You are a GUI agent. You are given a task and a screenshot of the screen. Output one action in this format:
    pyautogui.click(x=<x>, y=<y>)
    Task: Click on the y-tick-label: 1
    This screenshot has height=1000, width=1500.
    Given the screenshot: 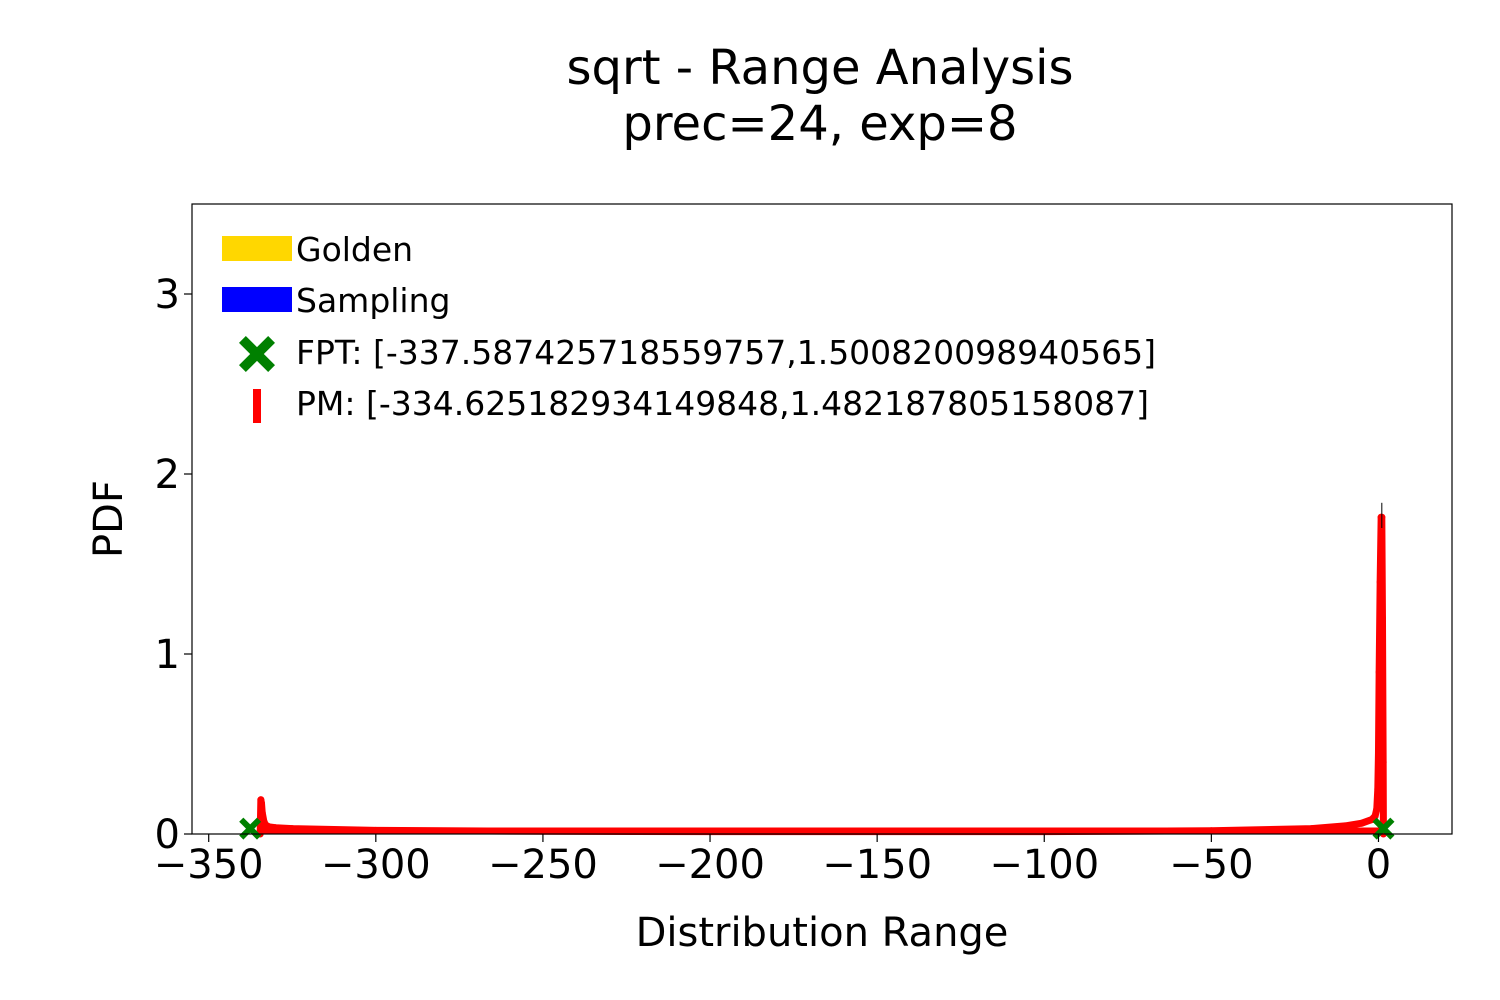 What is the action you would take?
    pyautogui.click(x=167, y=655)
    